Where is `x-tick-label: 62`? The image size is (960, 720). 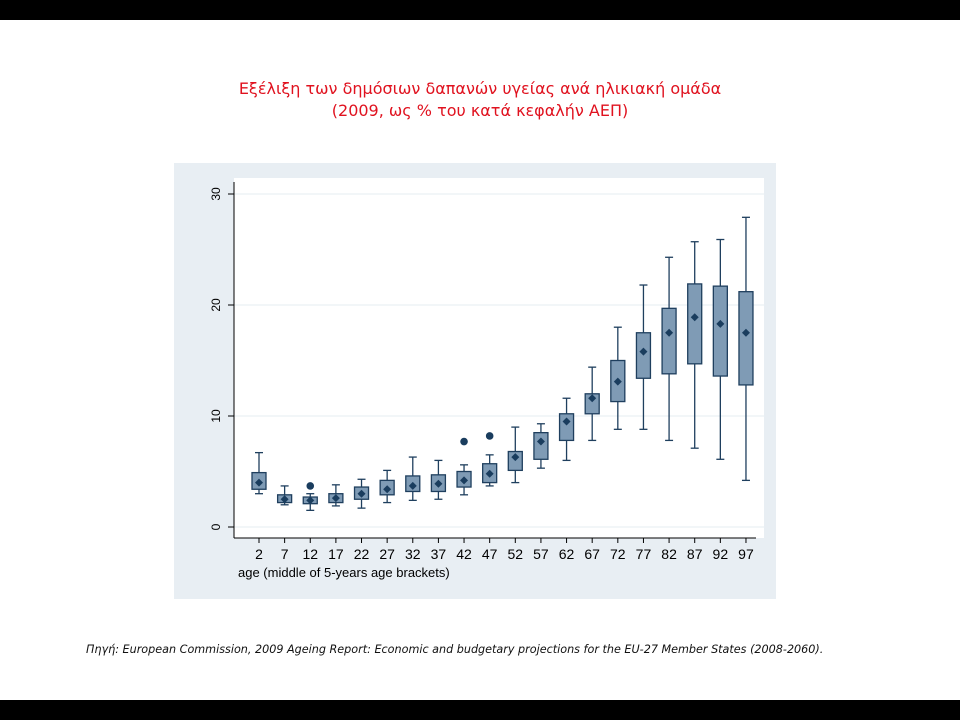
x-tick-label: 62 is located at coordinates (567, 554).